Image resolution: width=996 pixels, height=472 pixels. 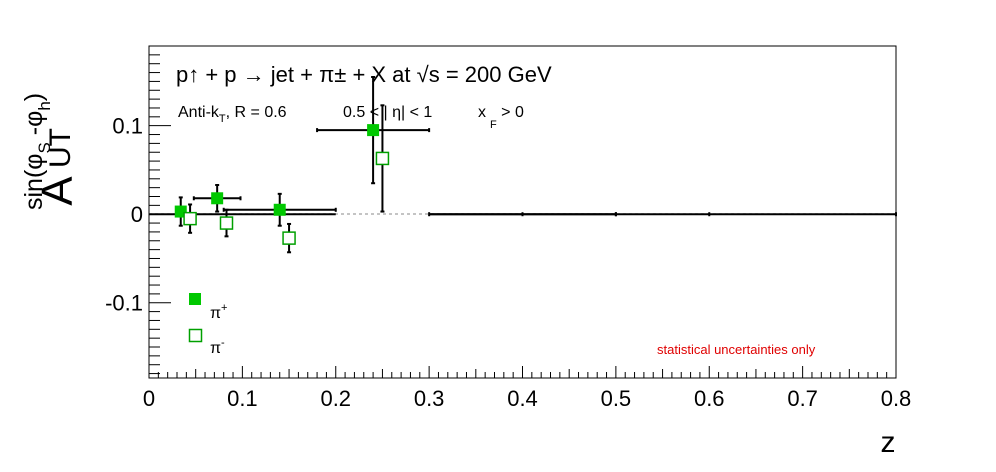 I want to click on subtitle-jet-sub: T, so click(x=222, y=119).